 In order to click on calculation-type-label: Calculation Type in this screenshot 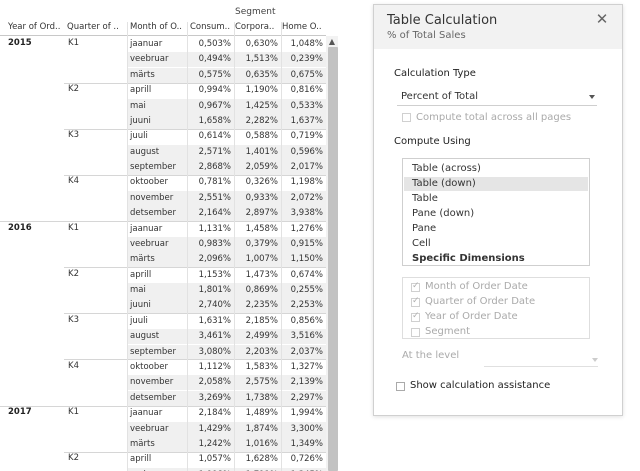, I will do `click(435, 73)`.